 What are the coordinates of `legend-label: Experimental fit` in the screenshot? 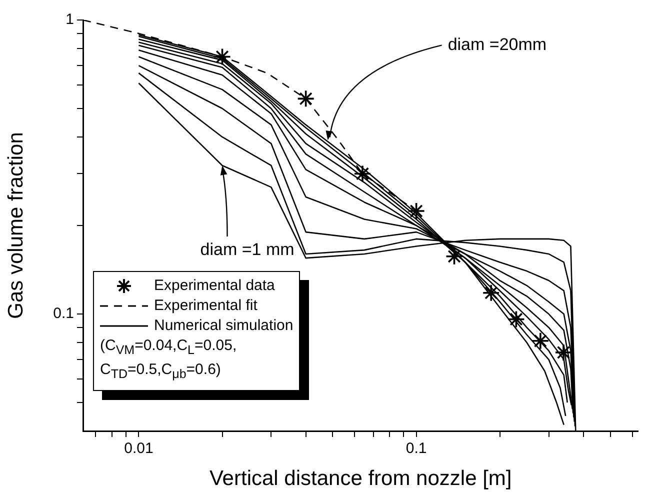 It's located at (206, 306).